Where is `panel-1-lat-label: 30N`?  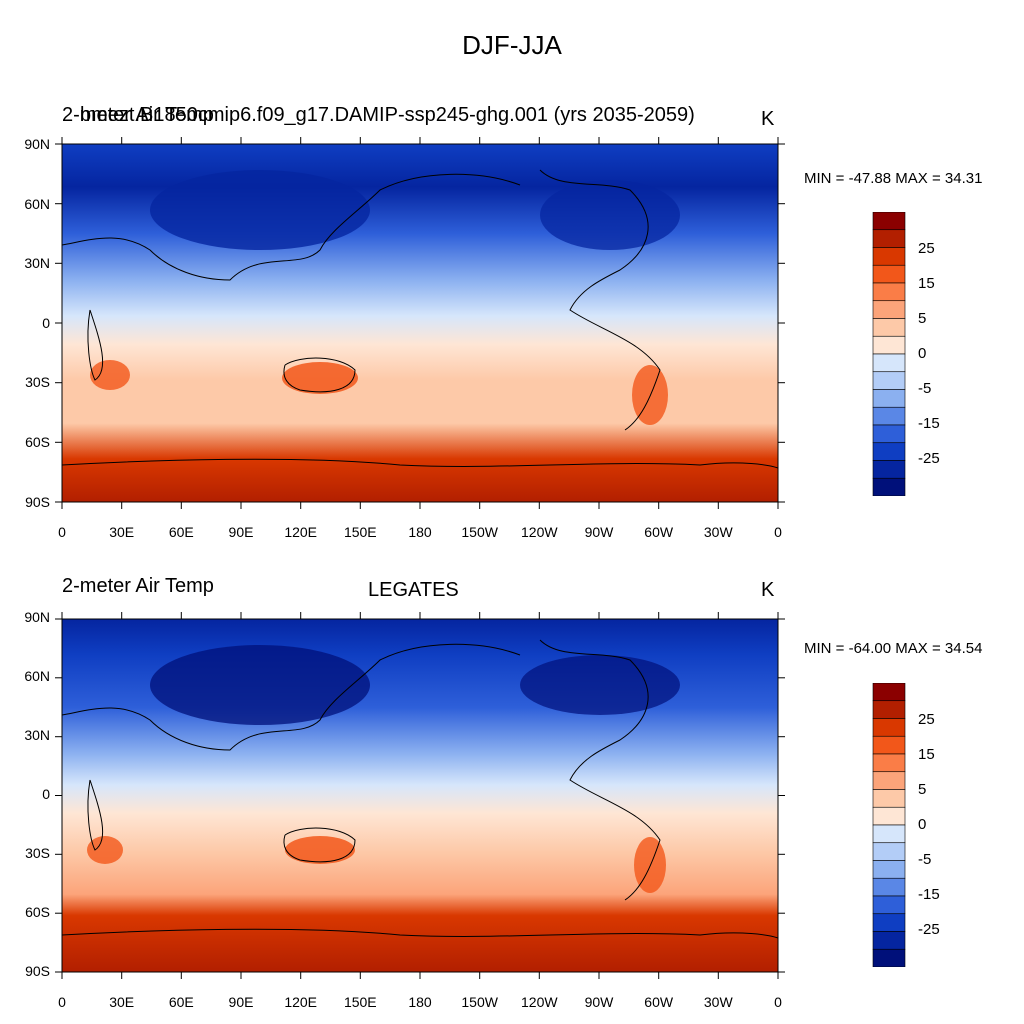
panel-1-lat-label: 30N is located at coordinates (37, 263).